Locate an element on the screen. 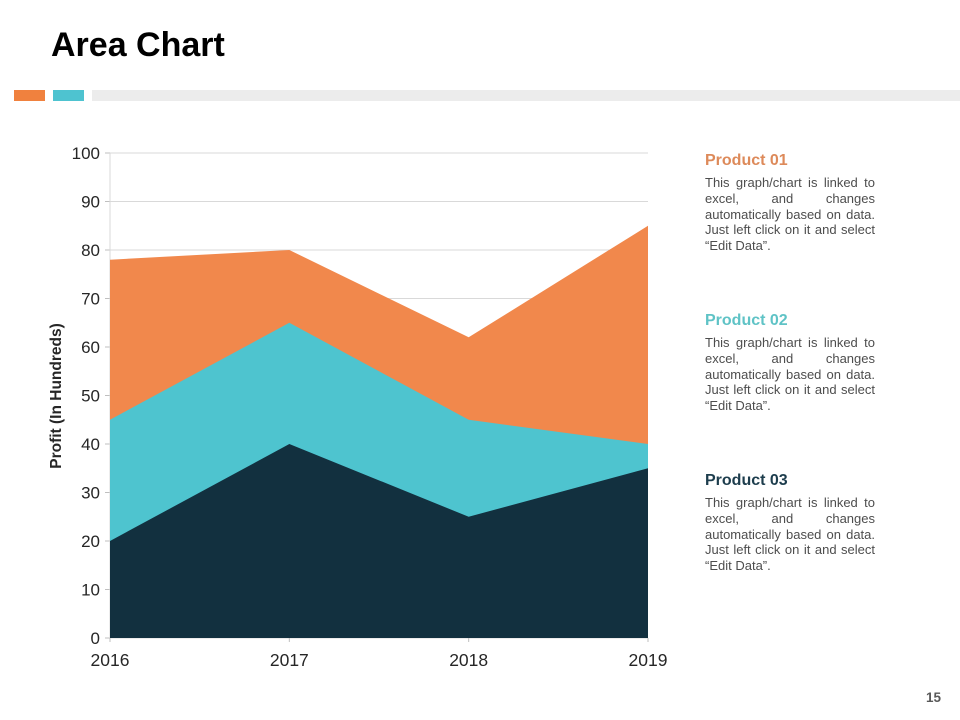 The image size is (960, 720). accent-bar-teal is located at coordinates (68, 95).